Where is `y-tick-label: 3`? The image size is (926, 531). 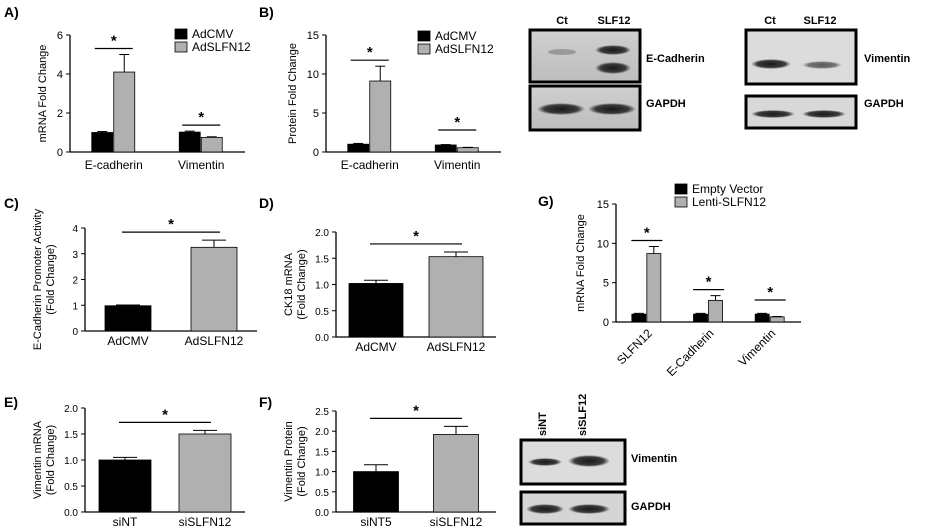 y-tick-label: 3 is located at coordinates (75, 255).